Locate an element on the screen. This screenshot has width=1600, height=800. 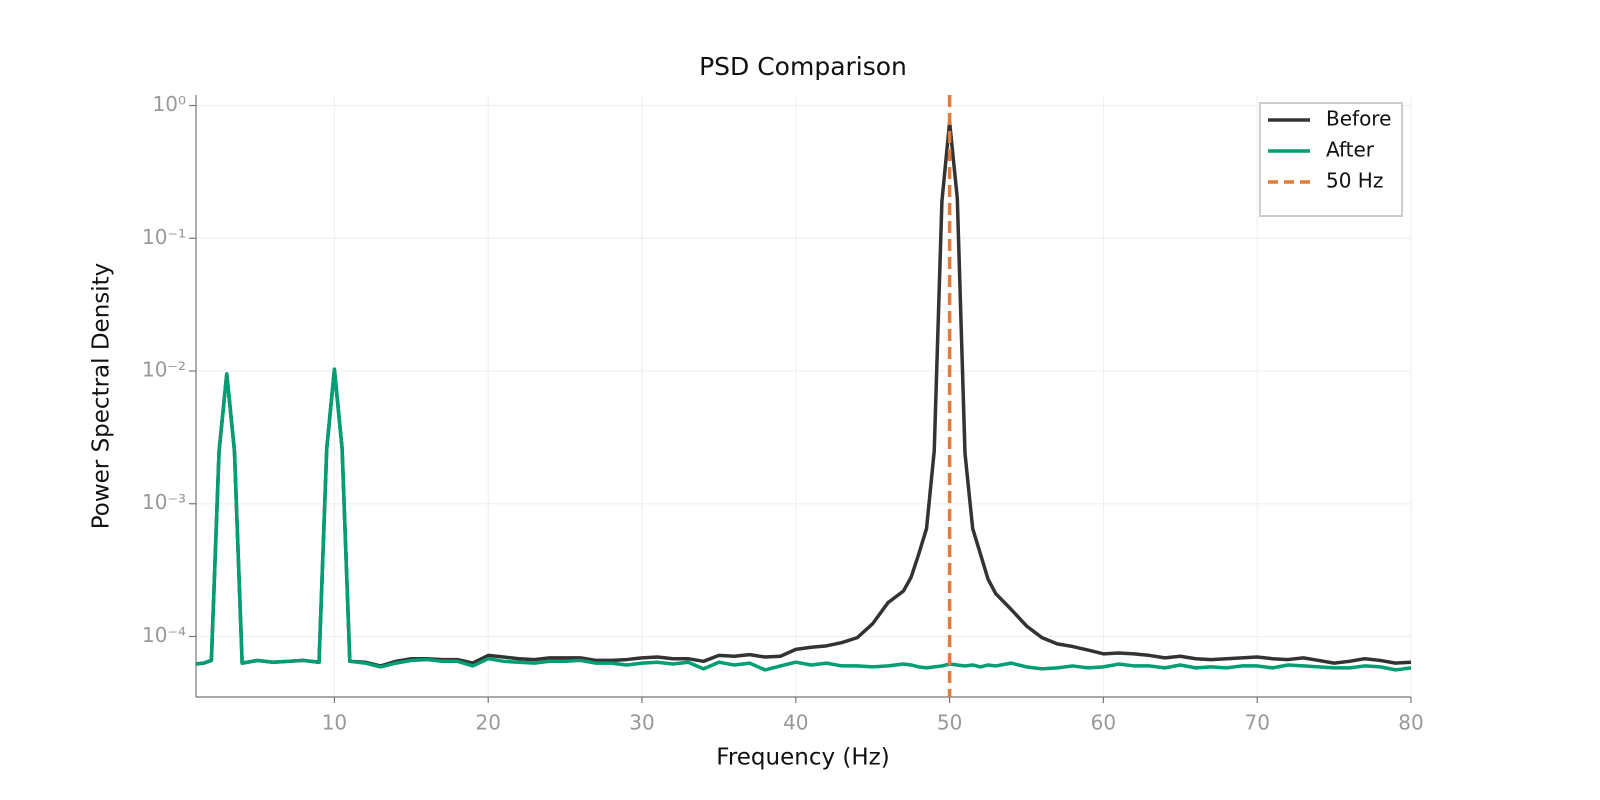
y-axis-label: Power Spectral Density is located at coordinates (102, 396).